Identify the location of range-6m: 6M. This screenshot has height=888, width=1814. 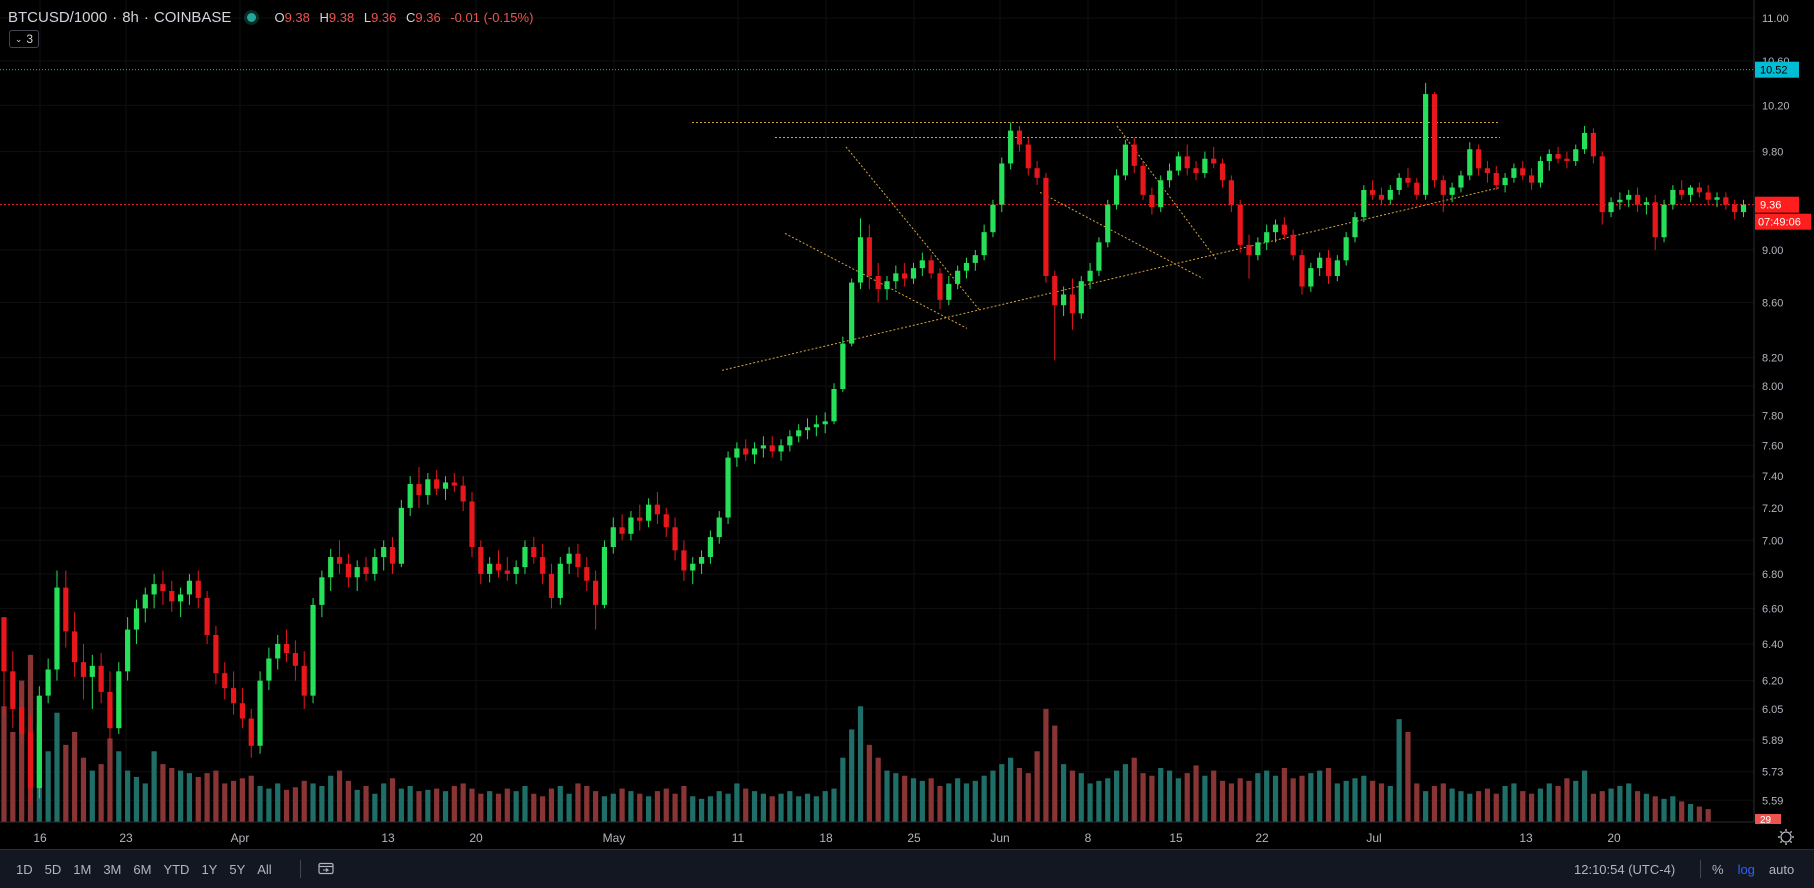
(142, 869).